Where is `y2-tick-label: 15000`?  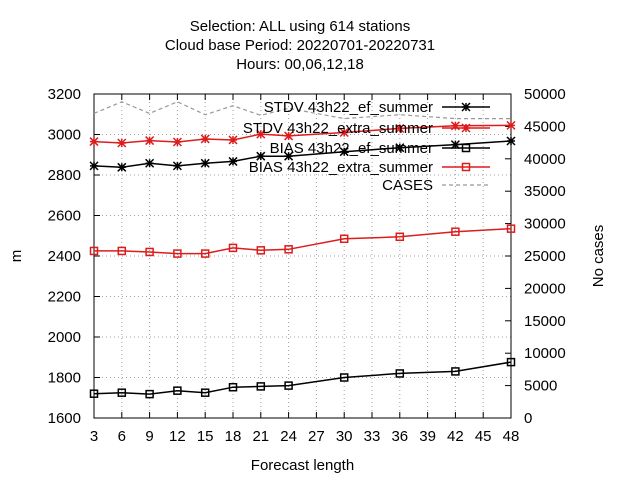 y2-tick-label: 15000 is located at coordinates (545, 321).